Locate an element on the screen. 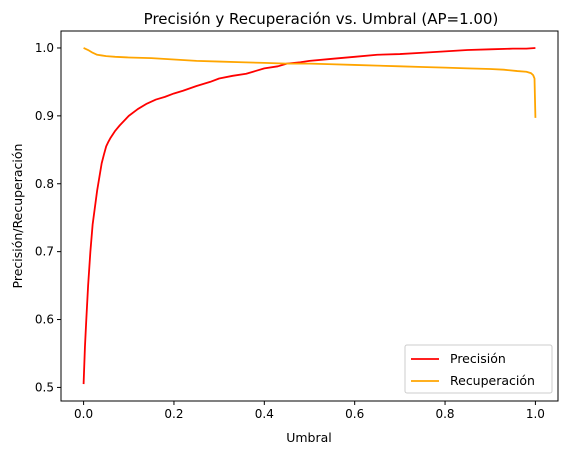 The image size is (567, 455). legend-label-precision: Precisión is located at coordinates (478, 358).